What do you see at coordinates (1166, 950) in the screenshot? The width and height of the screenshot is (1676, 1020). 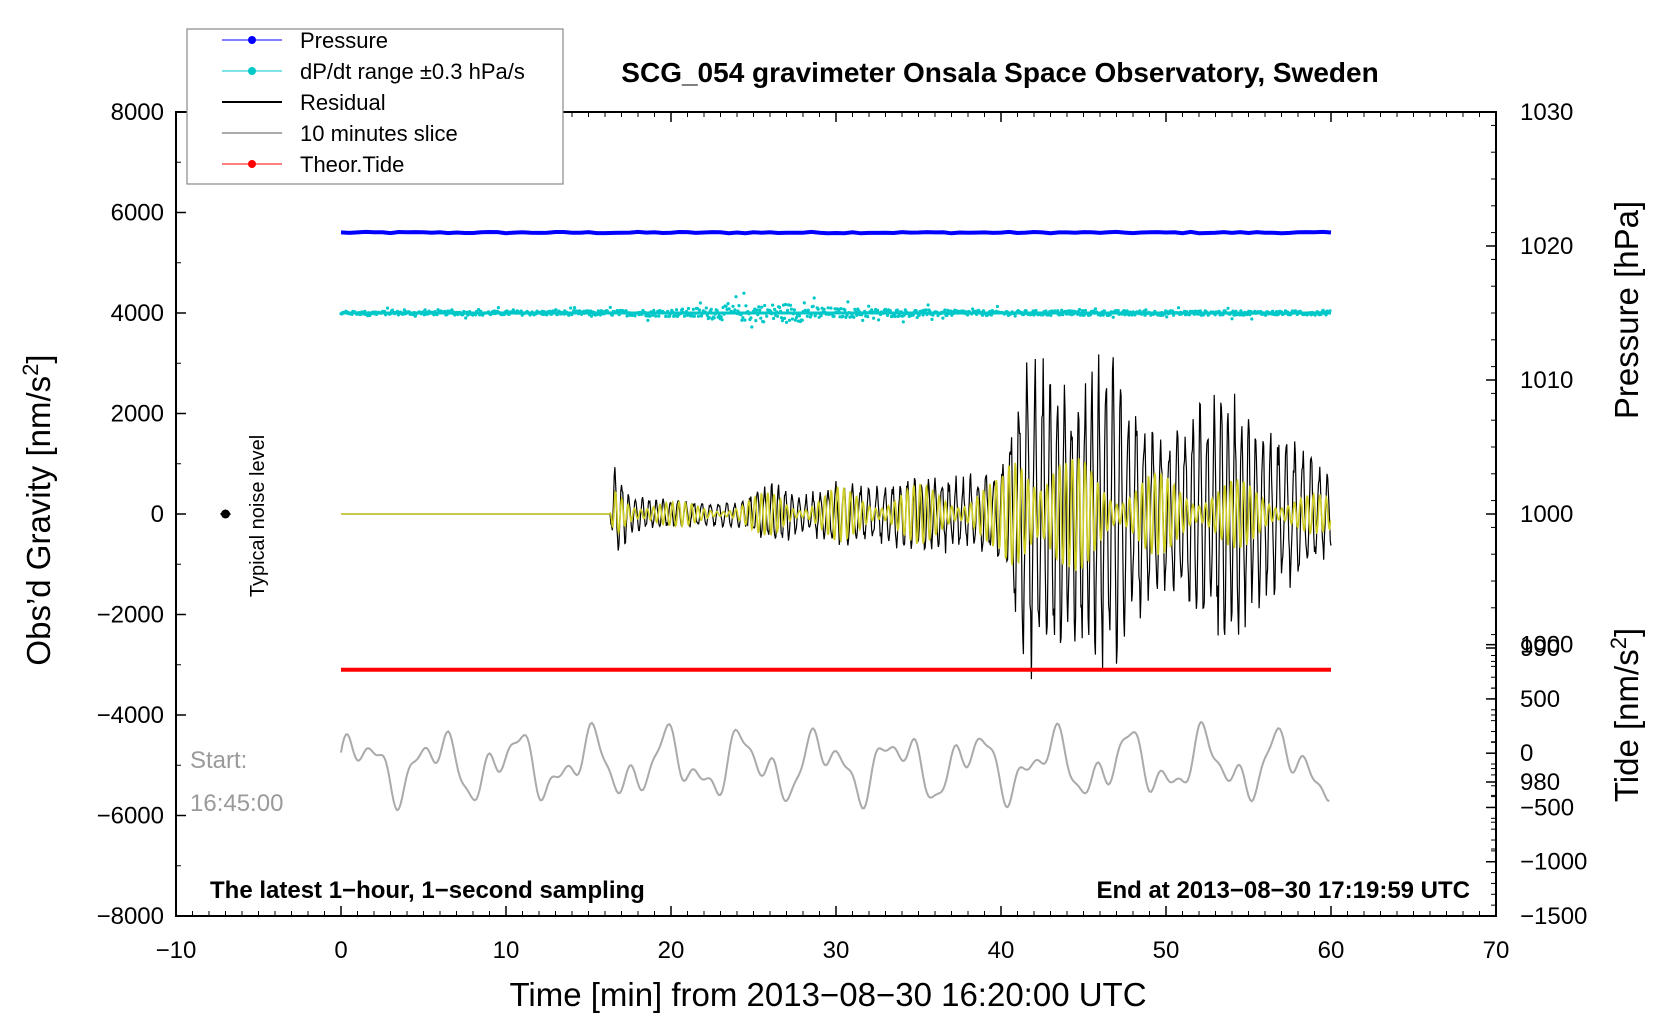 I see `x-tick-label: 50` at bounding box center [1166, 950].